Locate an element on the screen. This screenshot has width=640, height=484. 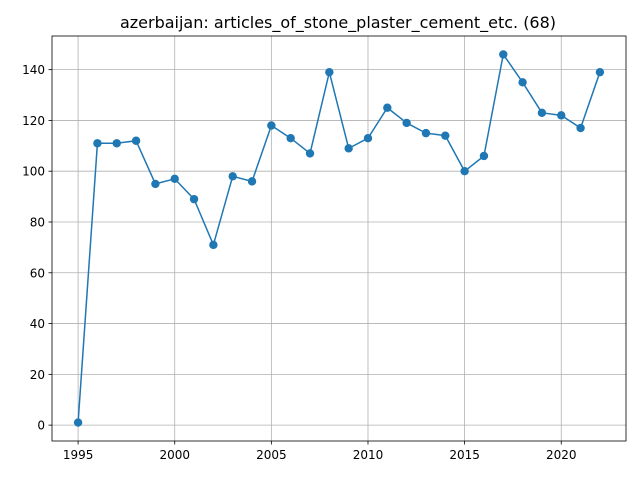
y-tick-label: 40 is located at coordinates (37, 324).